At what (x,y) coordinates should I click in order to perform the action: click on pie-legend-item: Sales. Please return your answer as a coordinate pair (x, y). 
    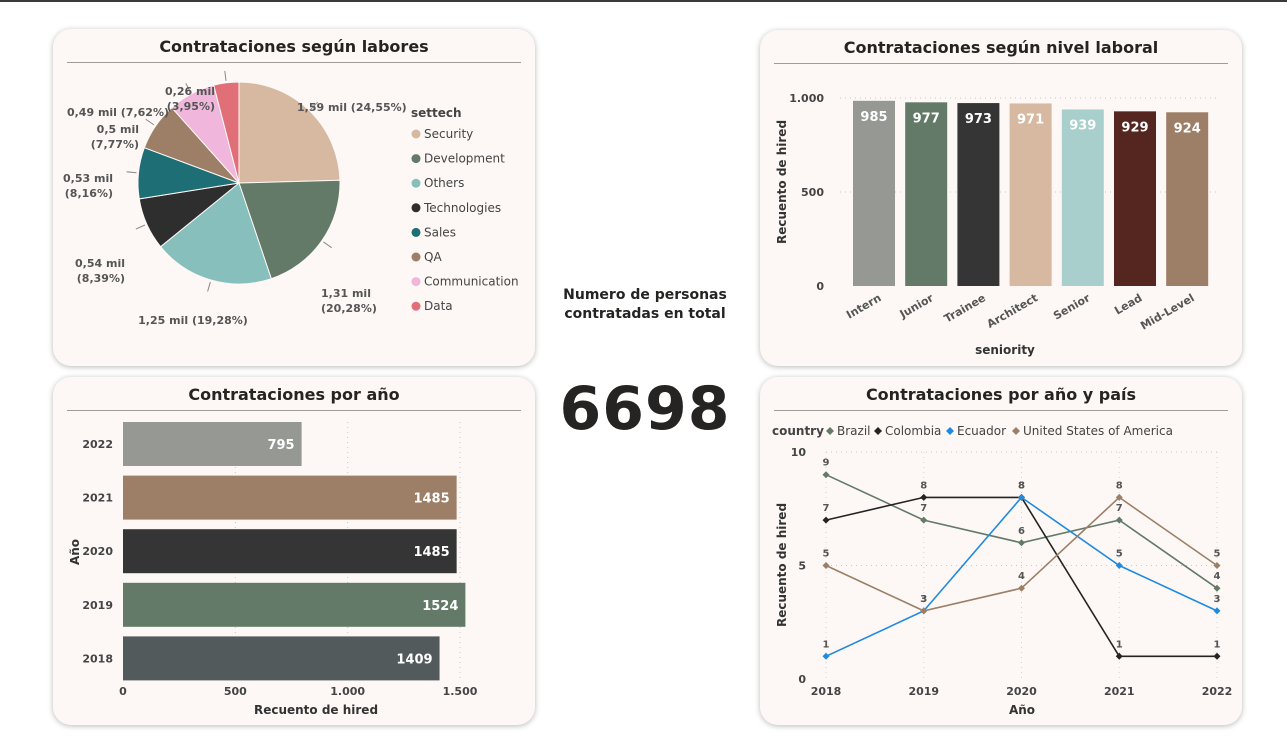
    Looking at the image, I should click on (440, 232).